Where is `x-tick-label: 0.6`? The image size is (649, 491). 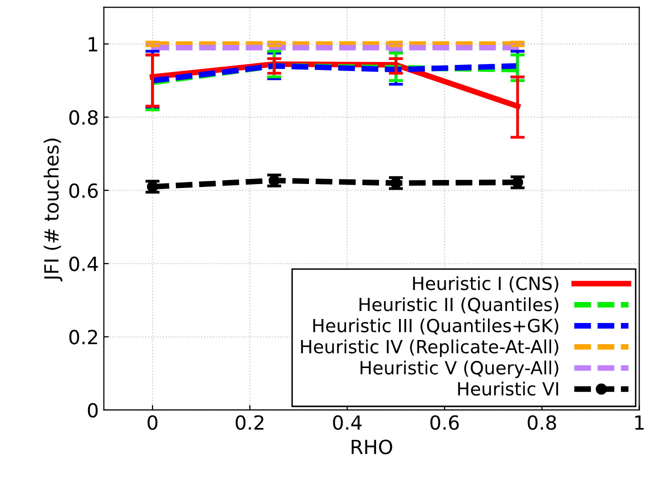
x-tick-label: 0.6 is located at coordinates (444, 422).